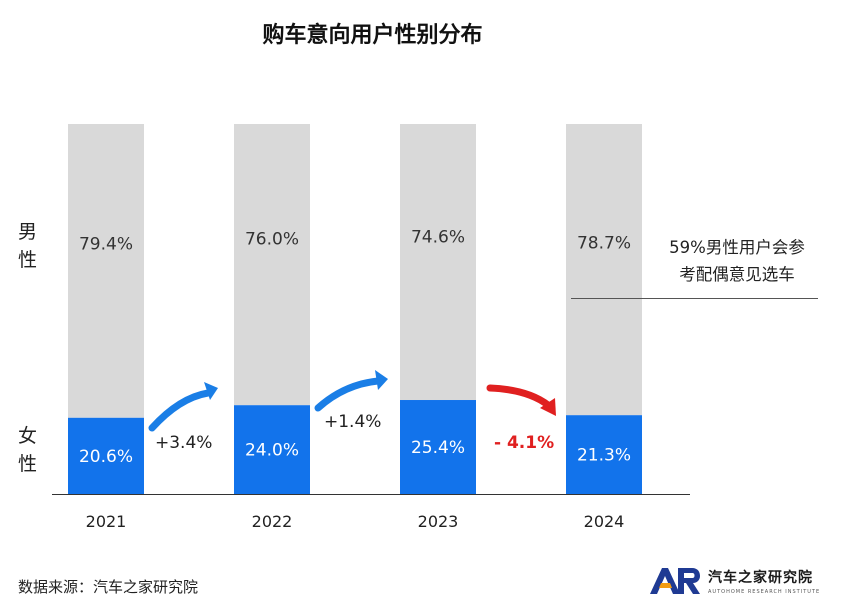 The image size is (841, 606). What do you see at coordinates (106, 271) in the screenshot?
I see `bar-male-2021` at bounding box center [106, 271].